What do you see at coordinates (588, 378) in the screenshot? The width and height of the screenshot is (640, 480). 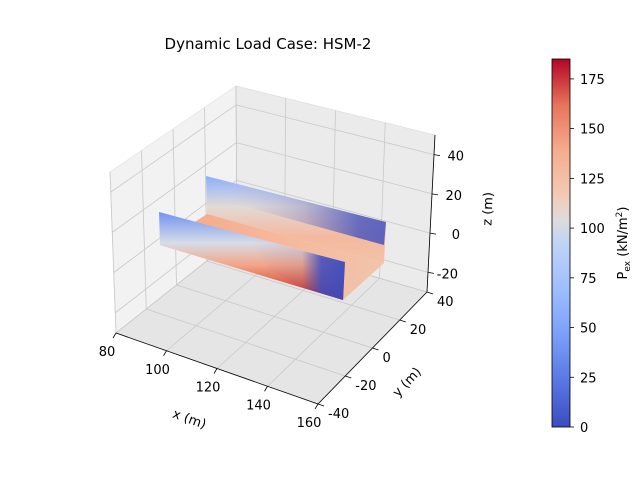 I see `colorbar-tick-label: 25` at bounding box center [588, 378].